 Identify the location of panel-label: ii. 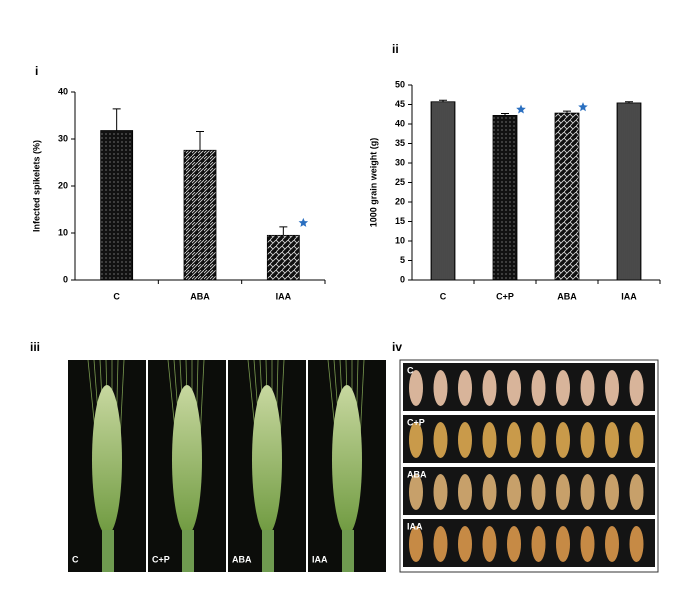
(395, 49).